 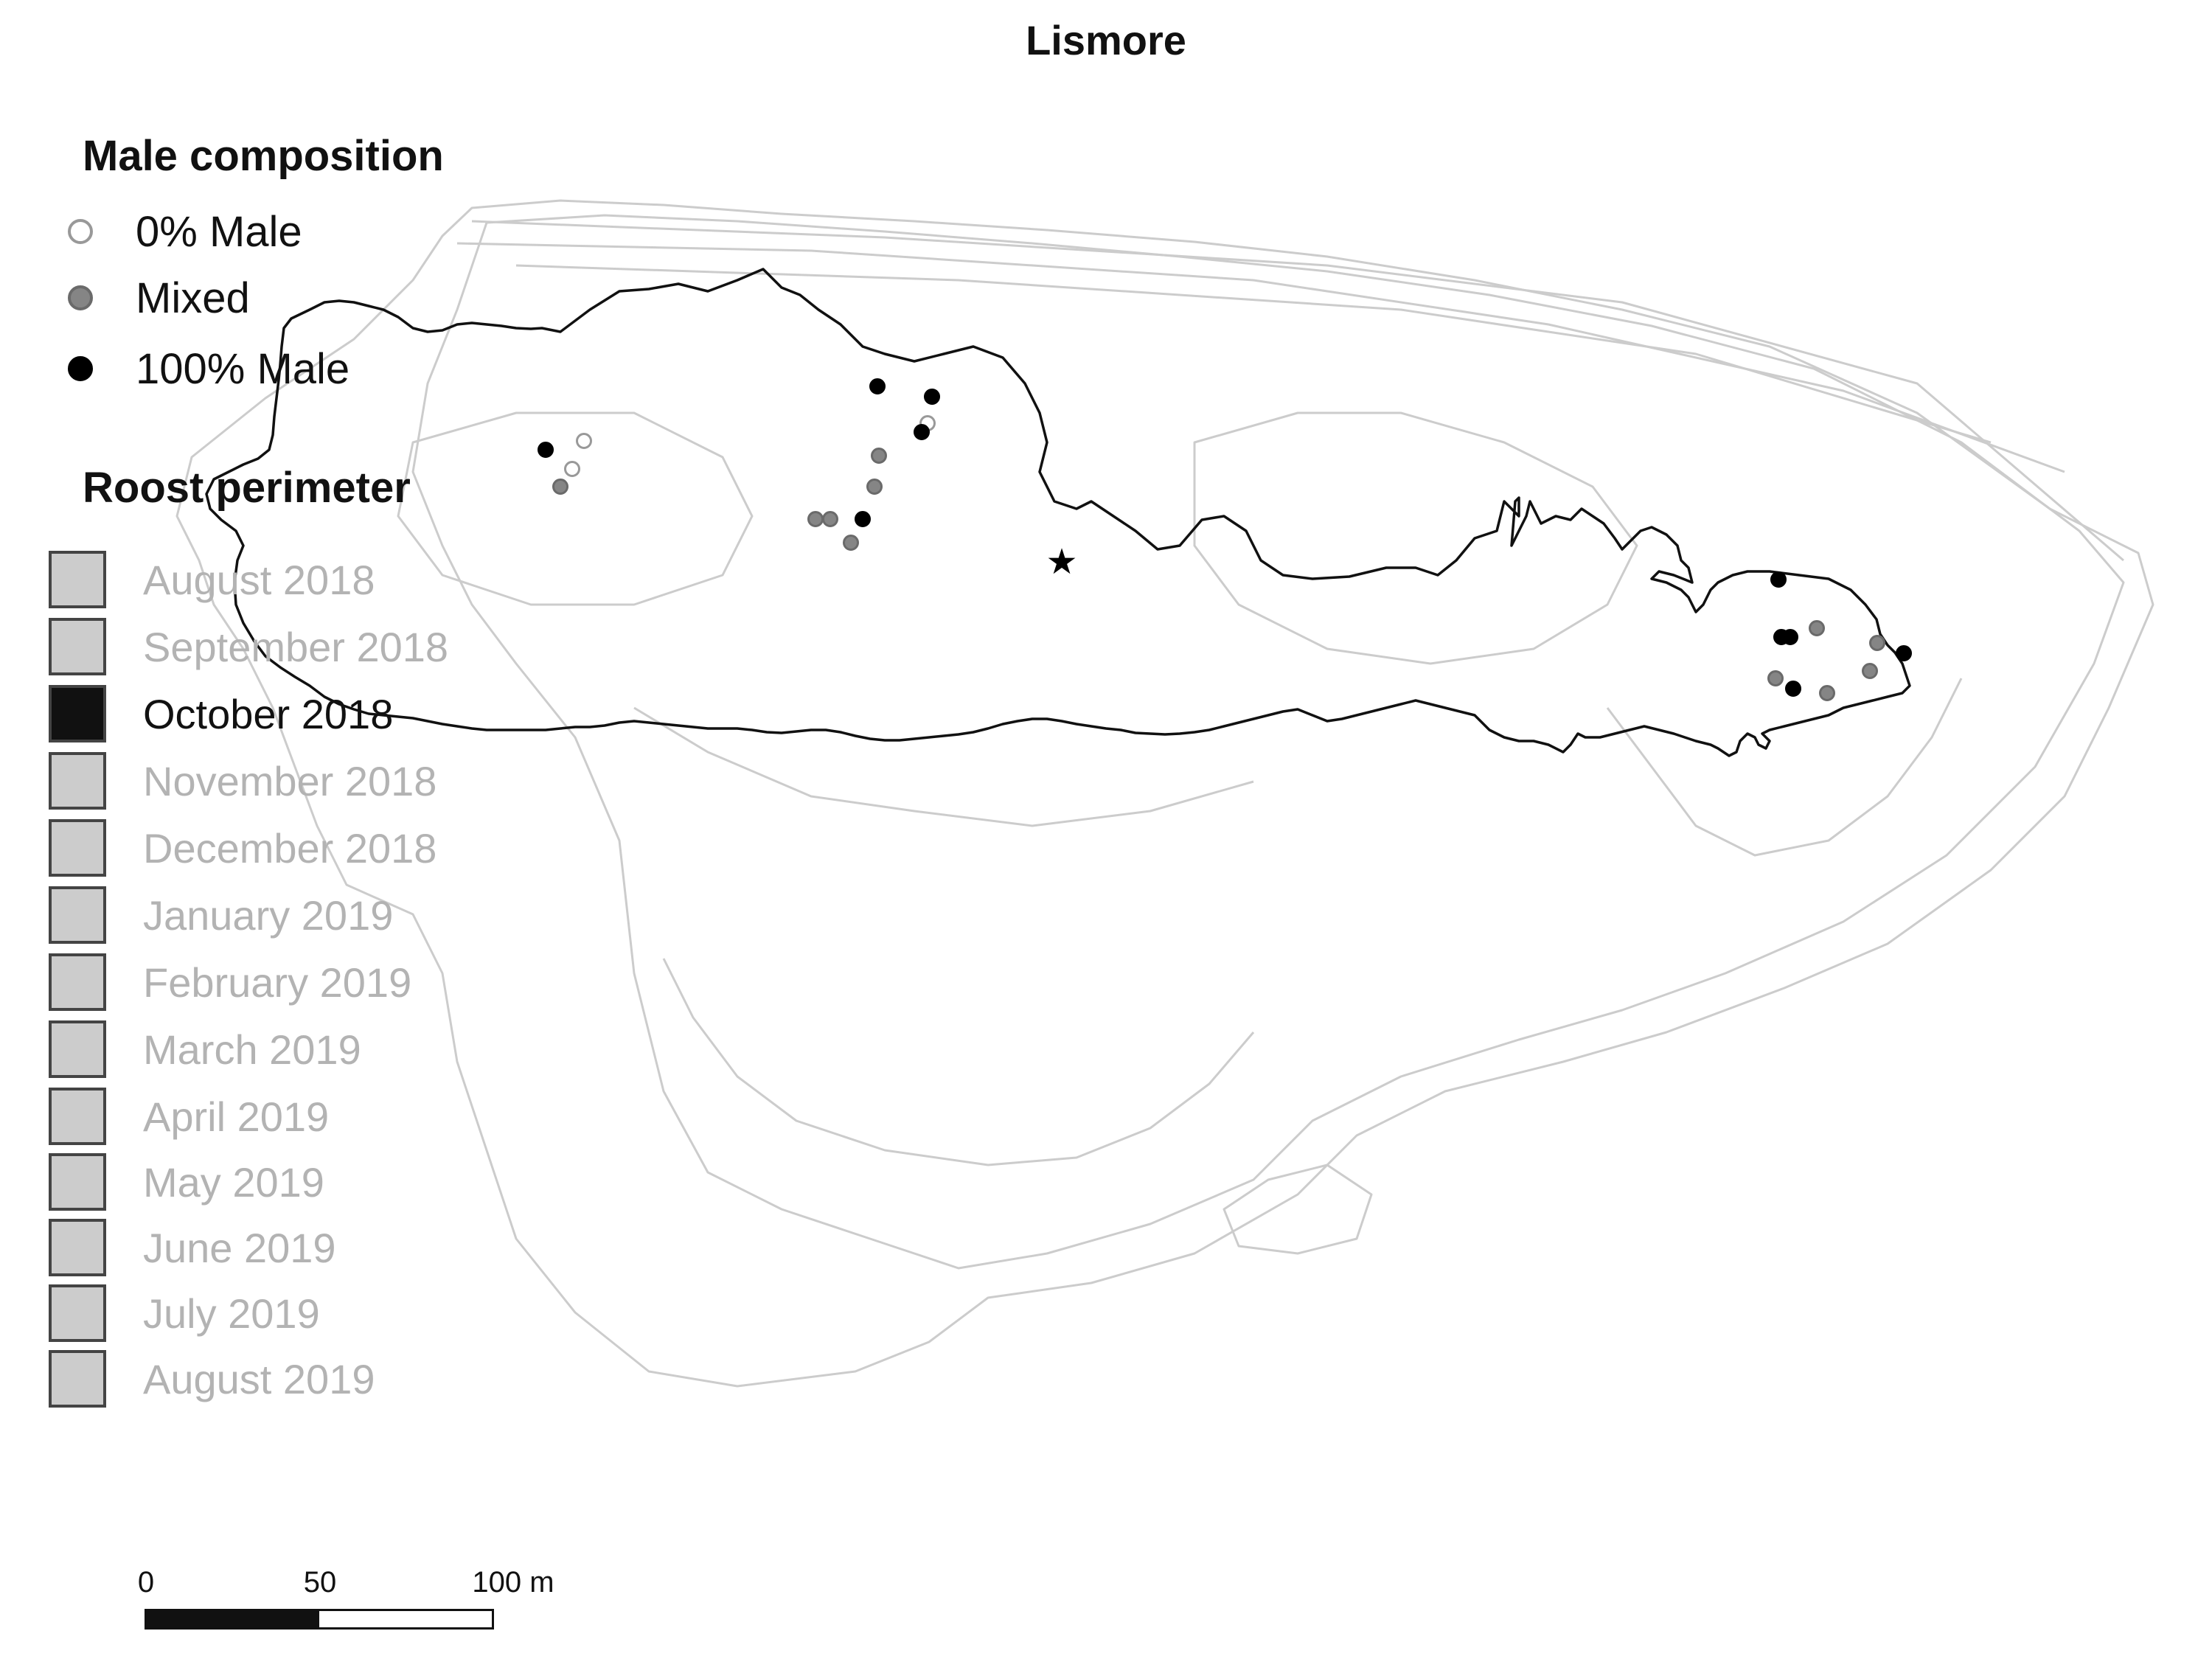 I want to click on roost-legend-item: August 2019, so click(x=212, y=1379).